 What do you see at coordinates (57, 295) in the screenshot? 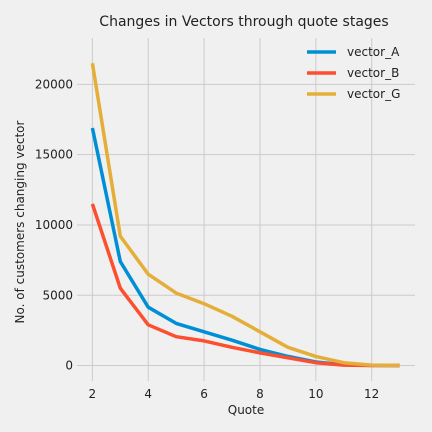
I see `y-tick-label: 5000` at bounding box center [57, 295].